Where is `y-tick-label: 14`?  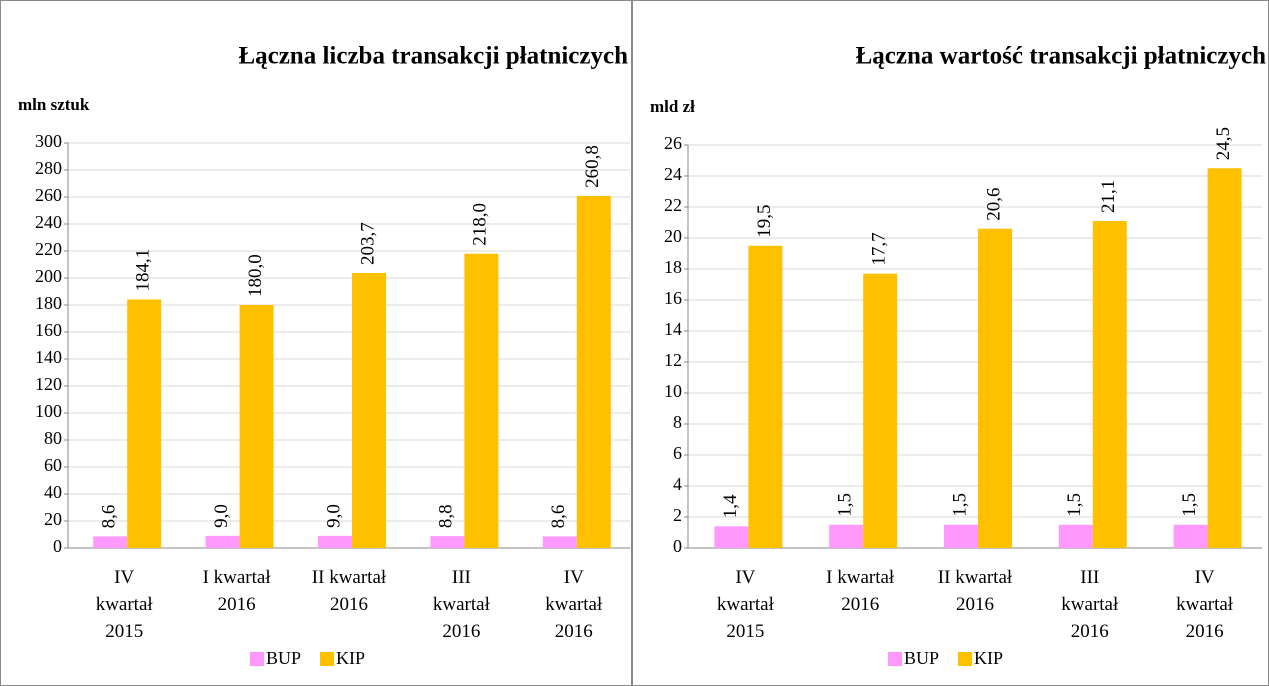 y-tick-label: 14 is located at coordinates (673, 329).